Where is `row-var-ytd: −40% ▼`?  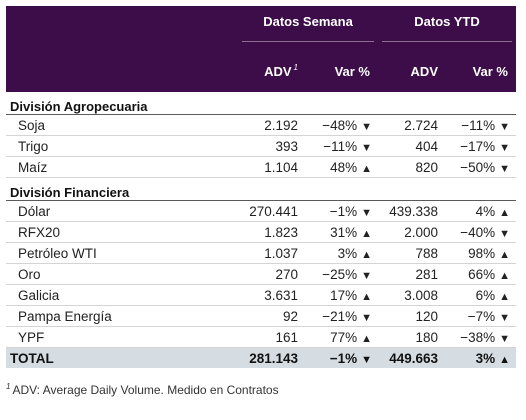 row-var-ytd: −40% ▼ is located at coordinates (481, 232).